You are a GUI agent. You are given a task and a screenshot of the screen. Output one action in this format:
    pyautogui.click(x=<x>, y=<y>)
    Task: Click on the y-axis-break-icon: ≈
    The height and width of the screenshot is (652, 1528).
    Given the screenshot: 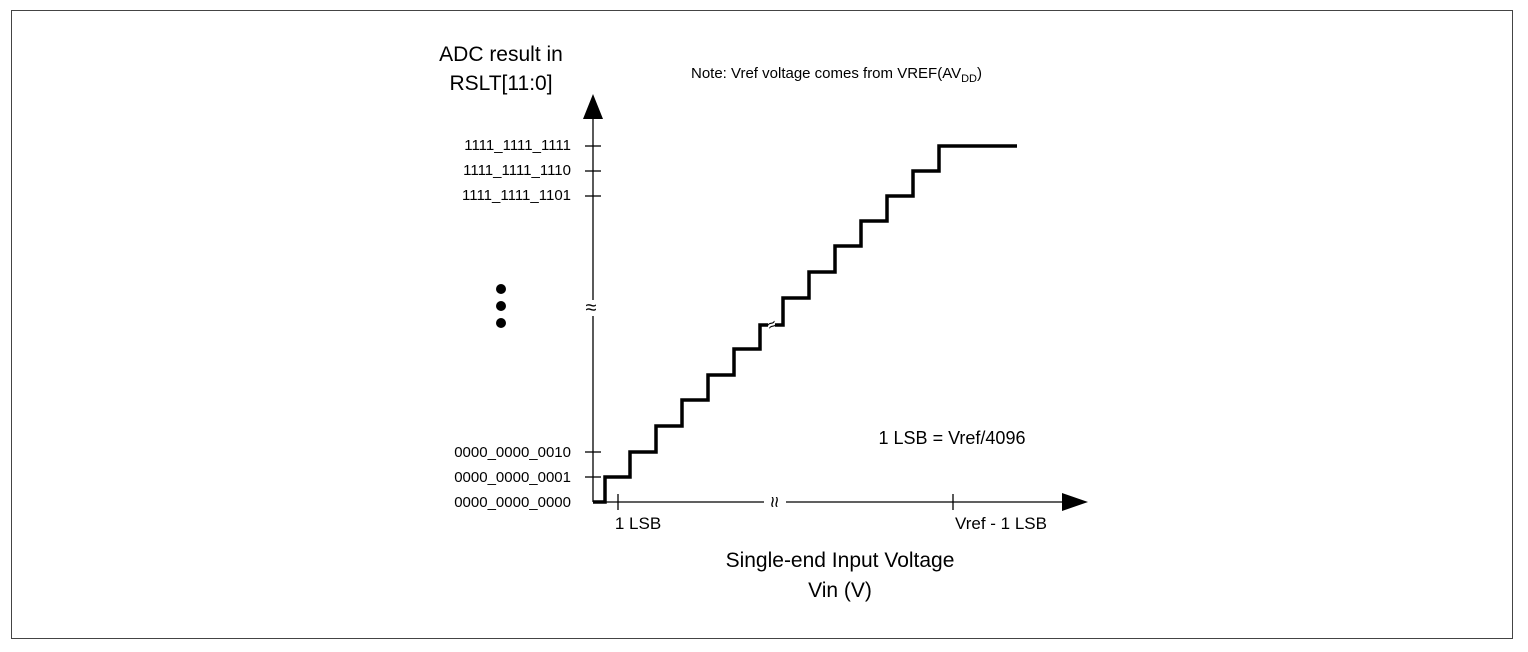 What is the action you would take?
    pyautogui.click(x=591, y=308)
    